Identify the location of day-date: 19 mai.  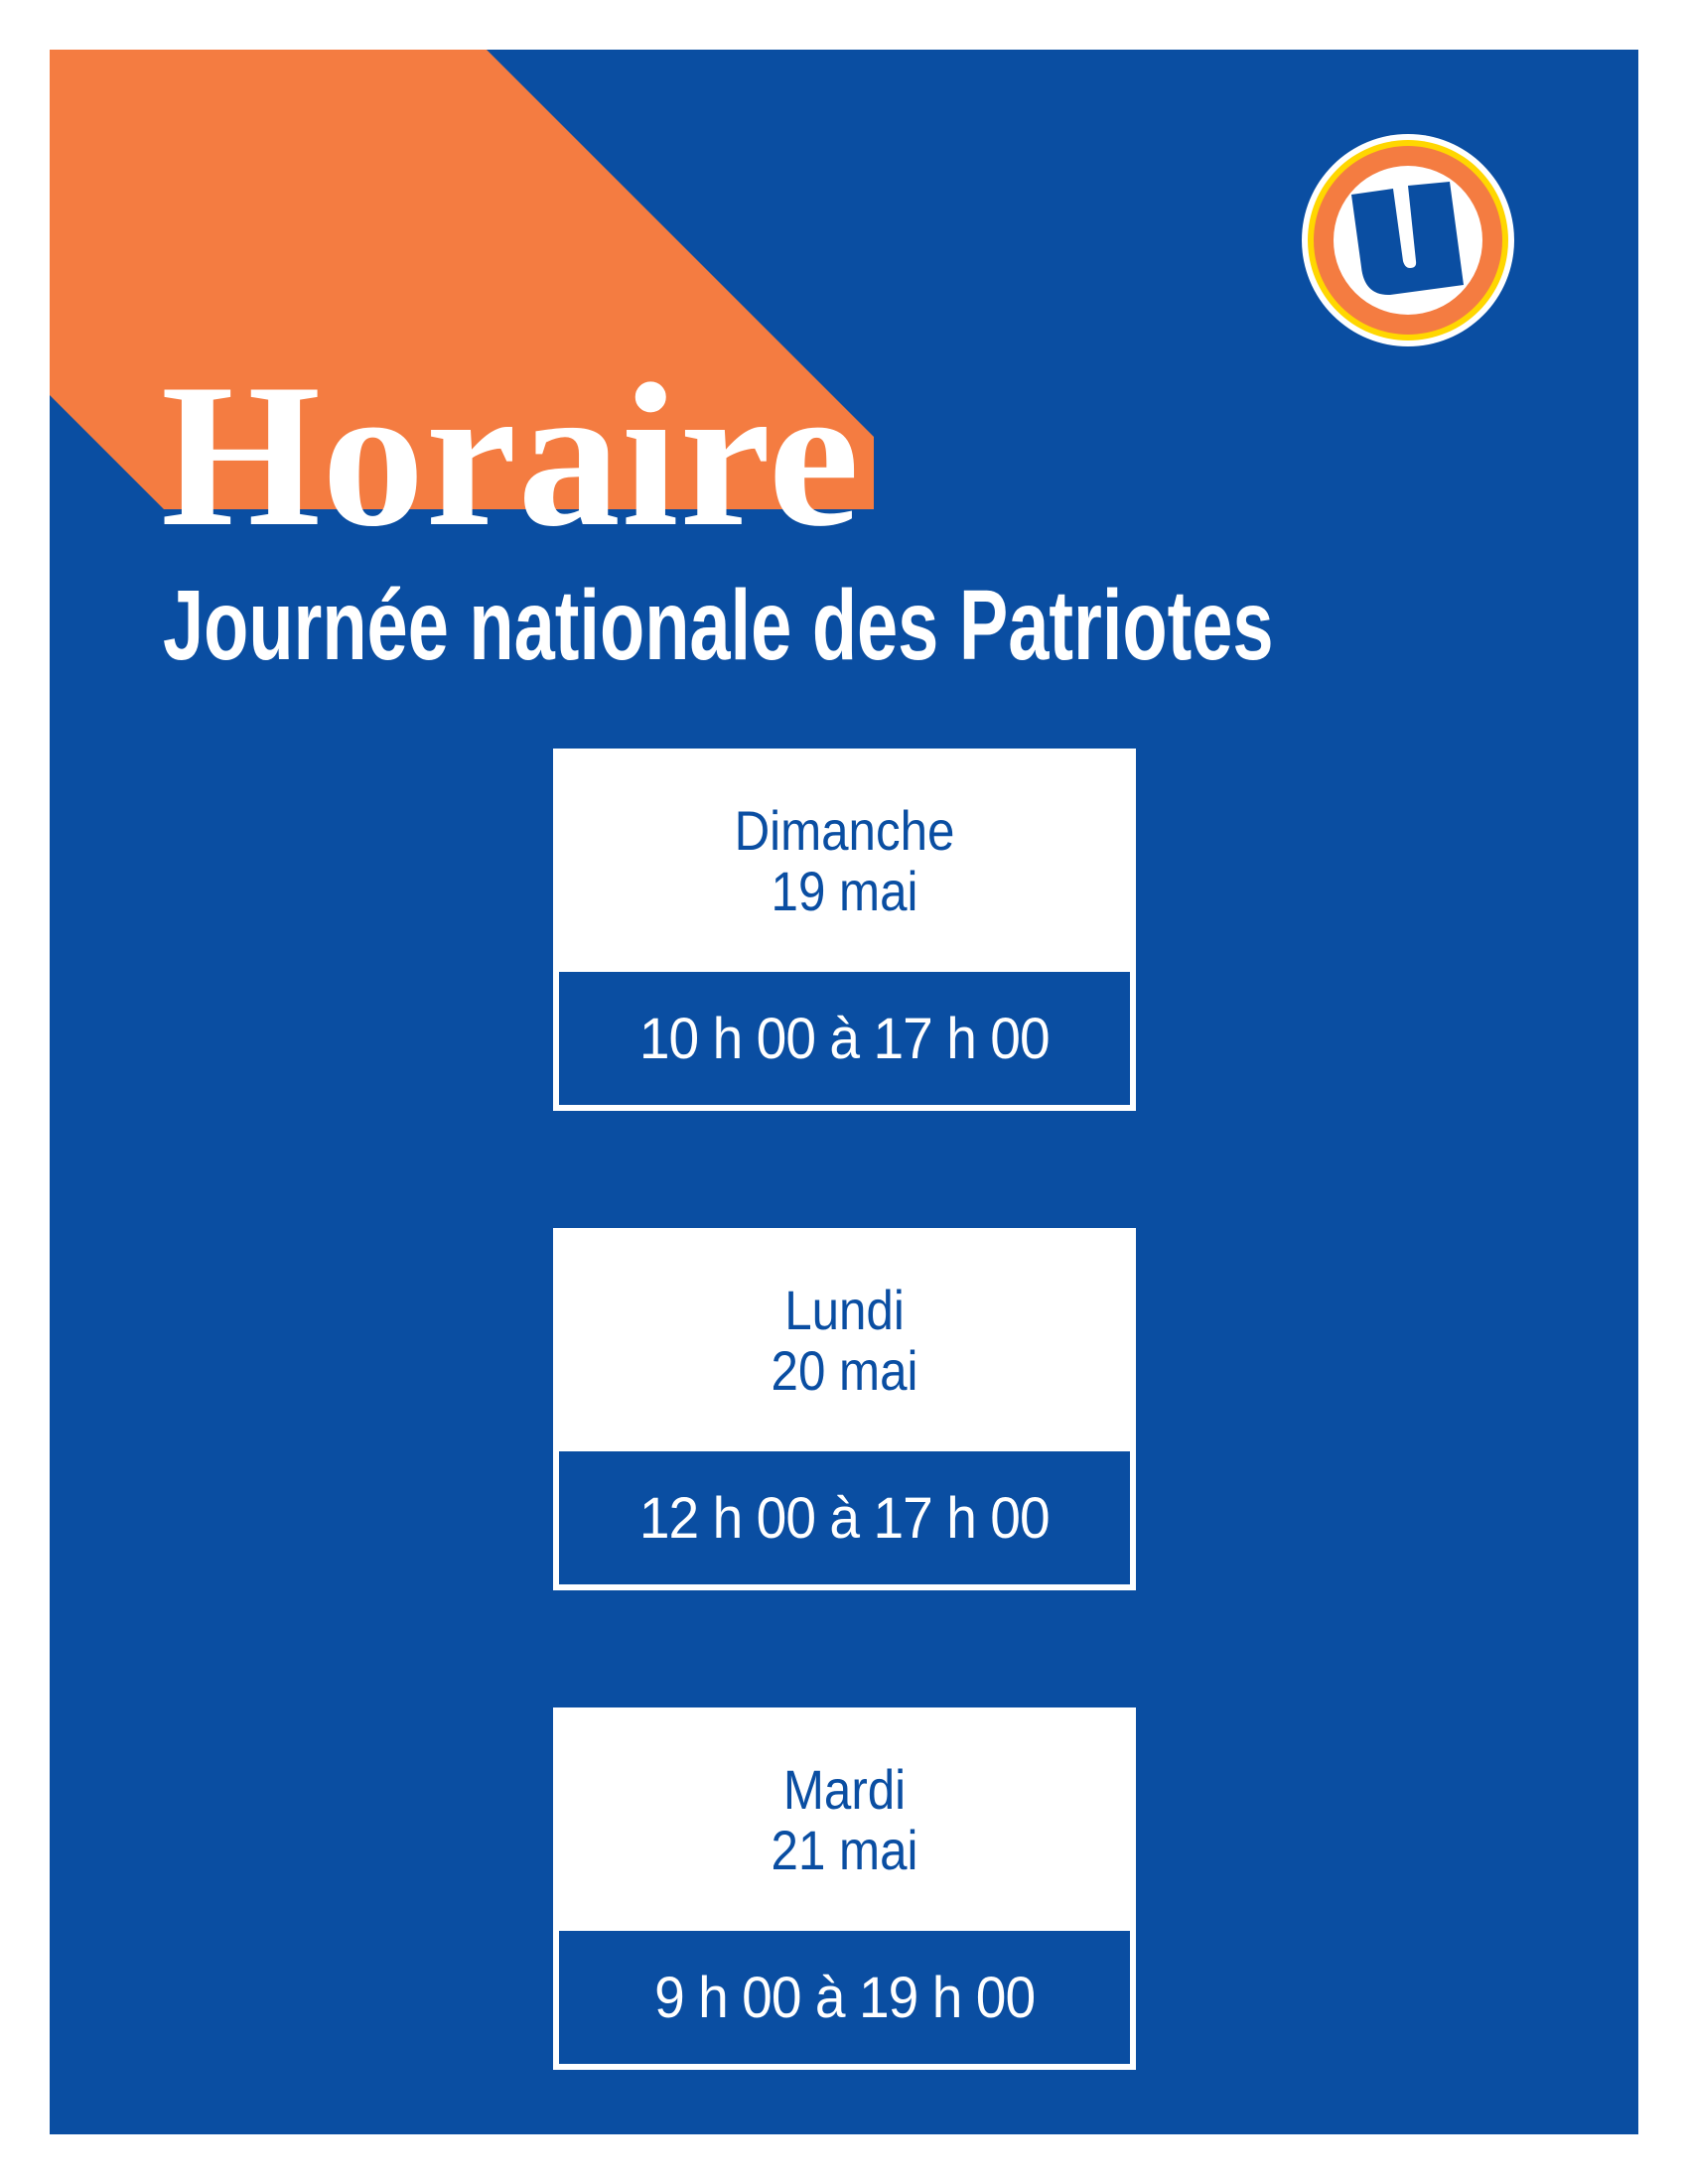
(844, 891).